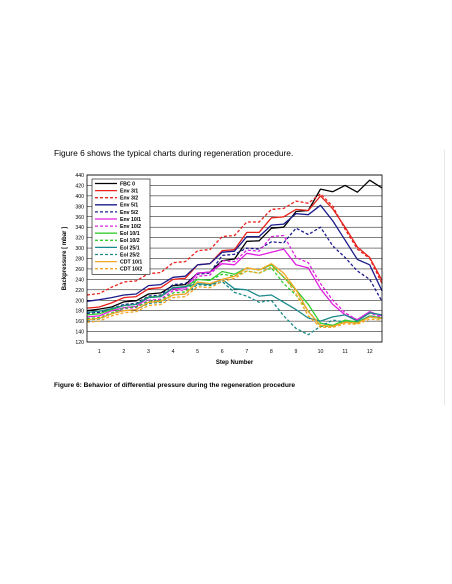 Image resolution: width=452 pixels, height=584 pixels. I want to click on legend-label: Eol 10/1, so click(130, 234).